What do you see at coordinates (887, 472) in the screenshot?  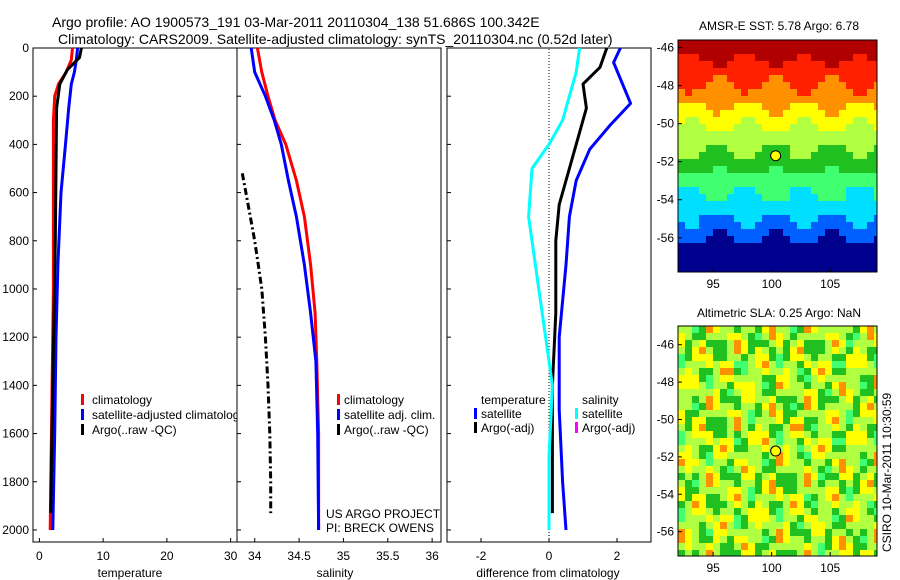 I see `csiro-side-label: CSIRO 10-Mar-2011 10:30:59` at bounding box center [887, 472].